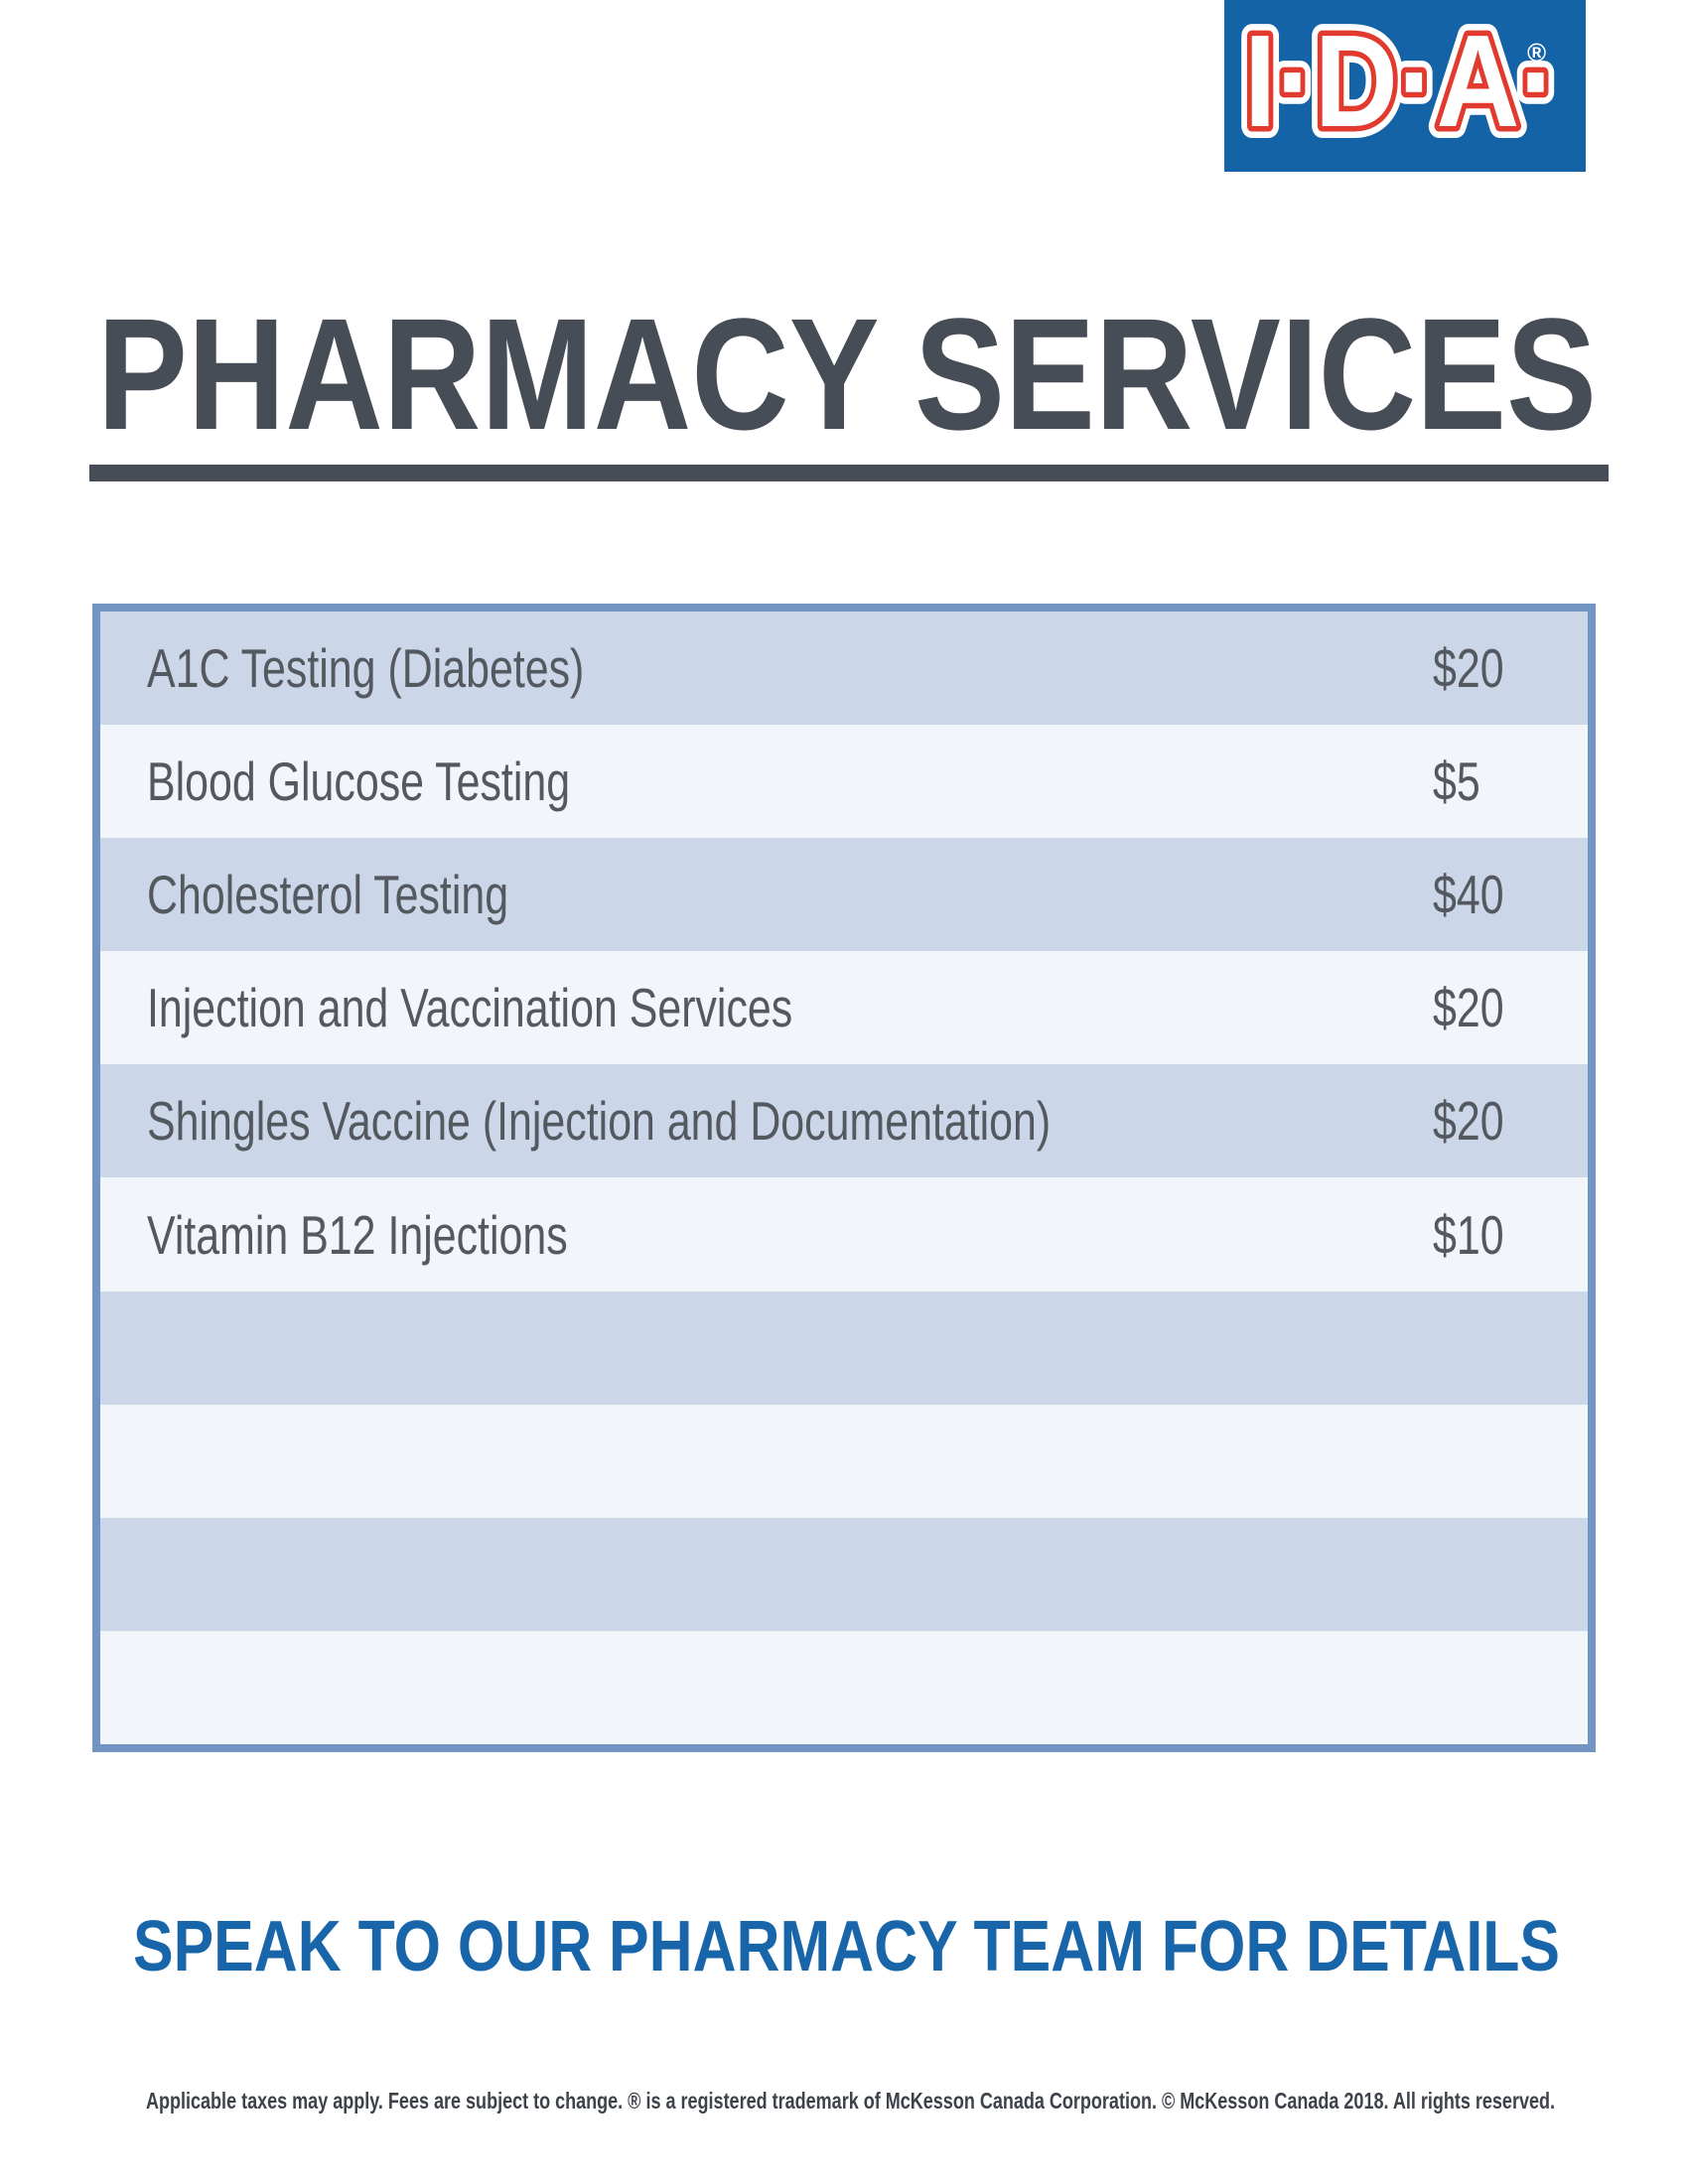  Describe the element at coordinates (844, 1008) in the screenshot. I see `table-row: Injection and Vaccination Services $20` at that location.